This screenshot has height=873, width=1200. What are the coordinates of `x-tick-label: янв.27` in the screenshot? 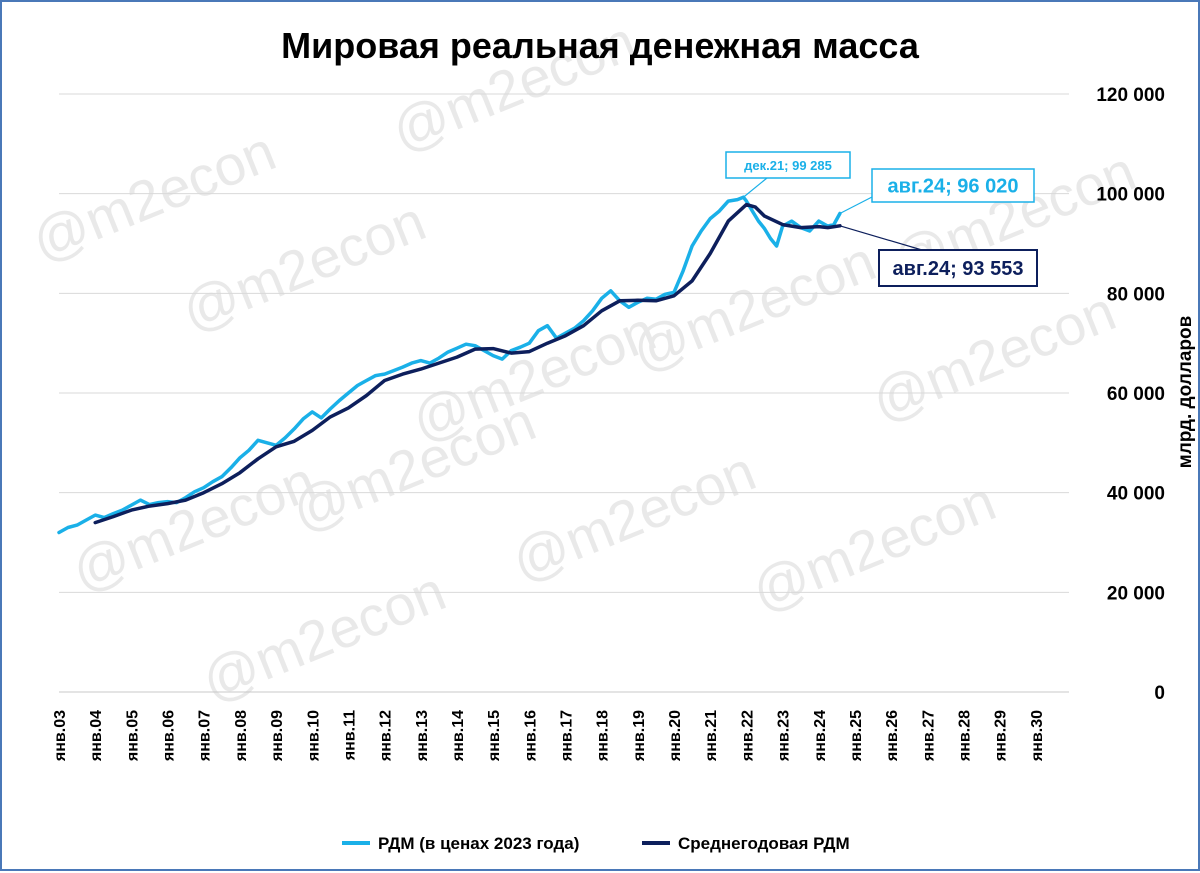 It's located at (928, 736).